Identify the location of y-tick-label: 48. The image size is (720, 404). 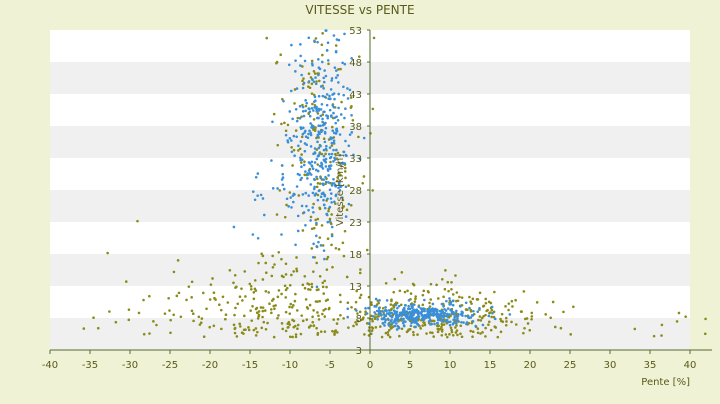
(355, 63).